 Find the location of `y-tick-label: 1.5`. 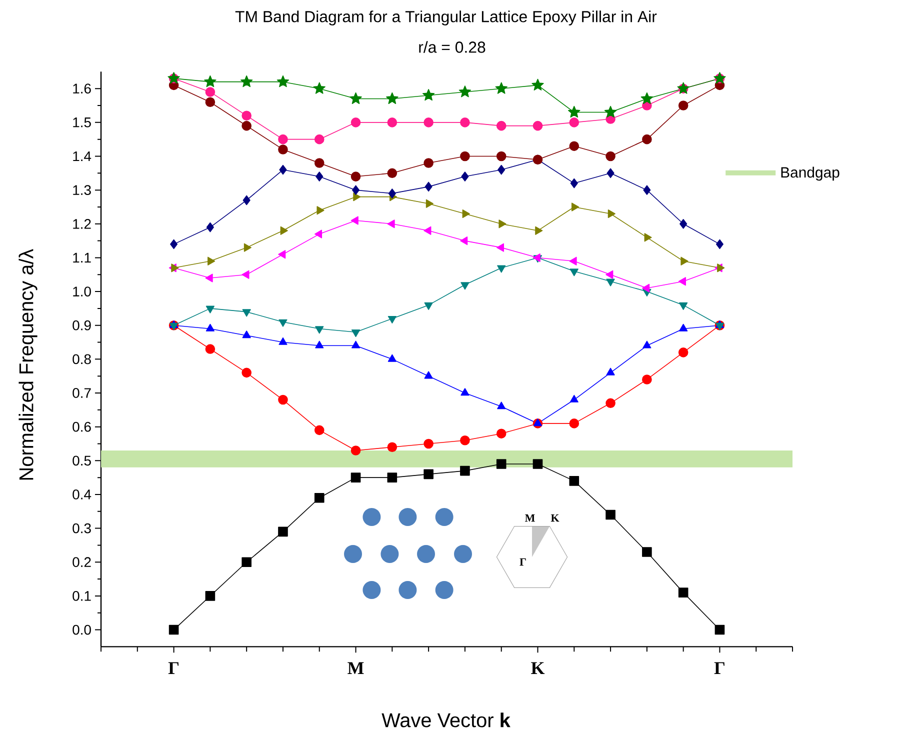

y-tick-label: 1.5 is located at coordinates (82, 123).